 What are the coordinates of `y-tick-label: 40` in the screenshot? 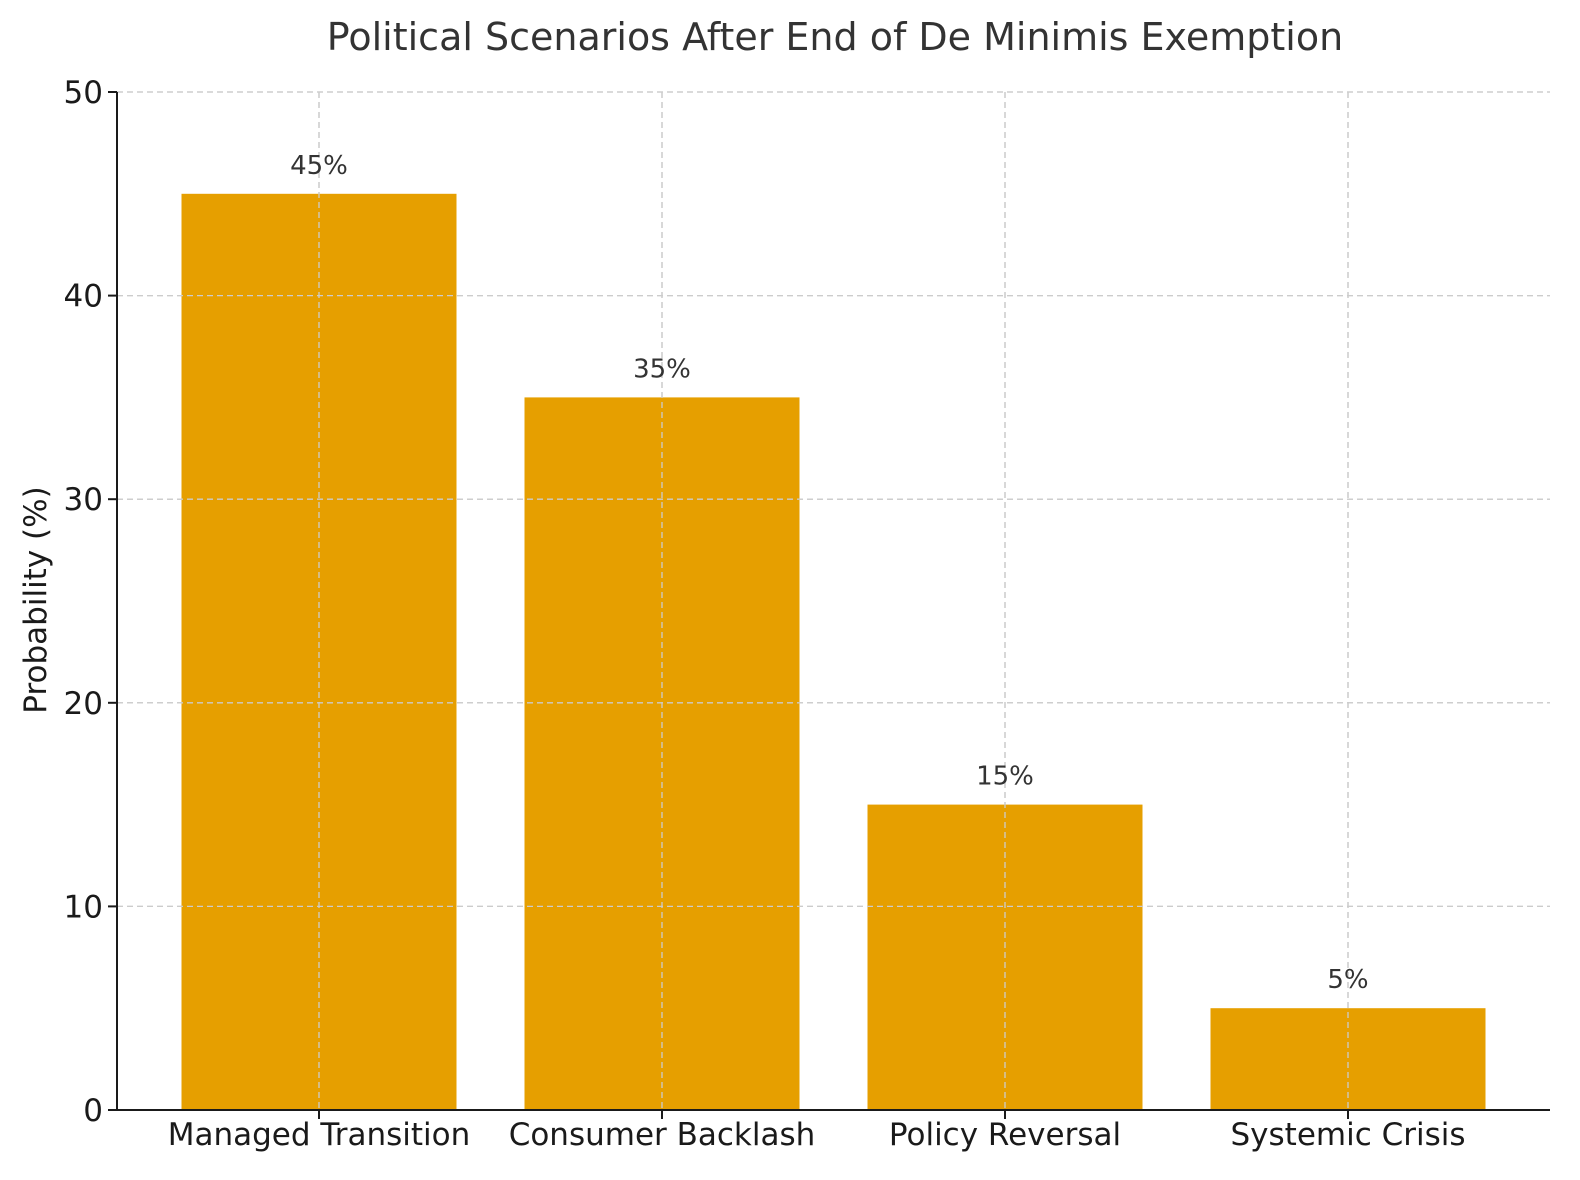 It's located at (83, 297).